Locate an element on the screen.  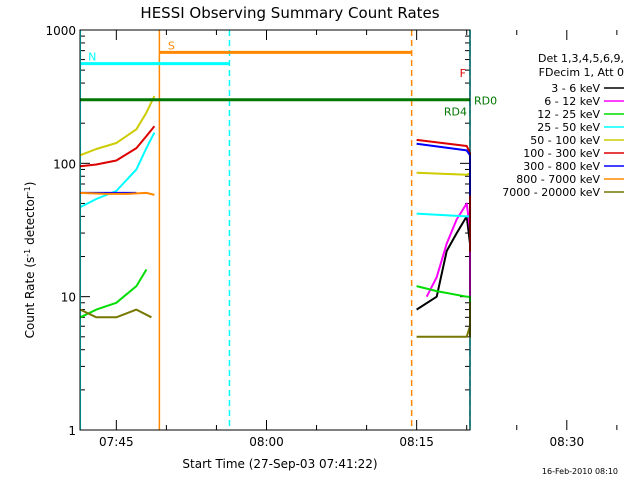
y-axis-label: Count Rate (s-1 detector-1) is located at coordinates (30, 260).